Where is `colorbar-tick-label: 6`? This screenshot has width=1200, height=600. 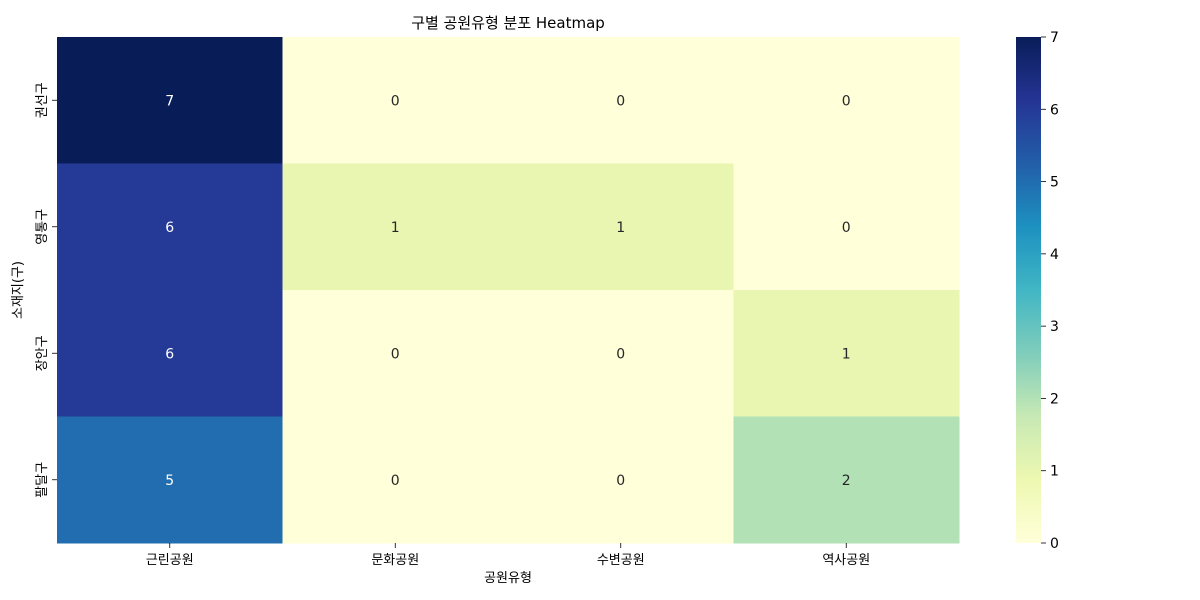
colorbar-tick-label: 6 is located at coordinates (1054, 110).